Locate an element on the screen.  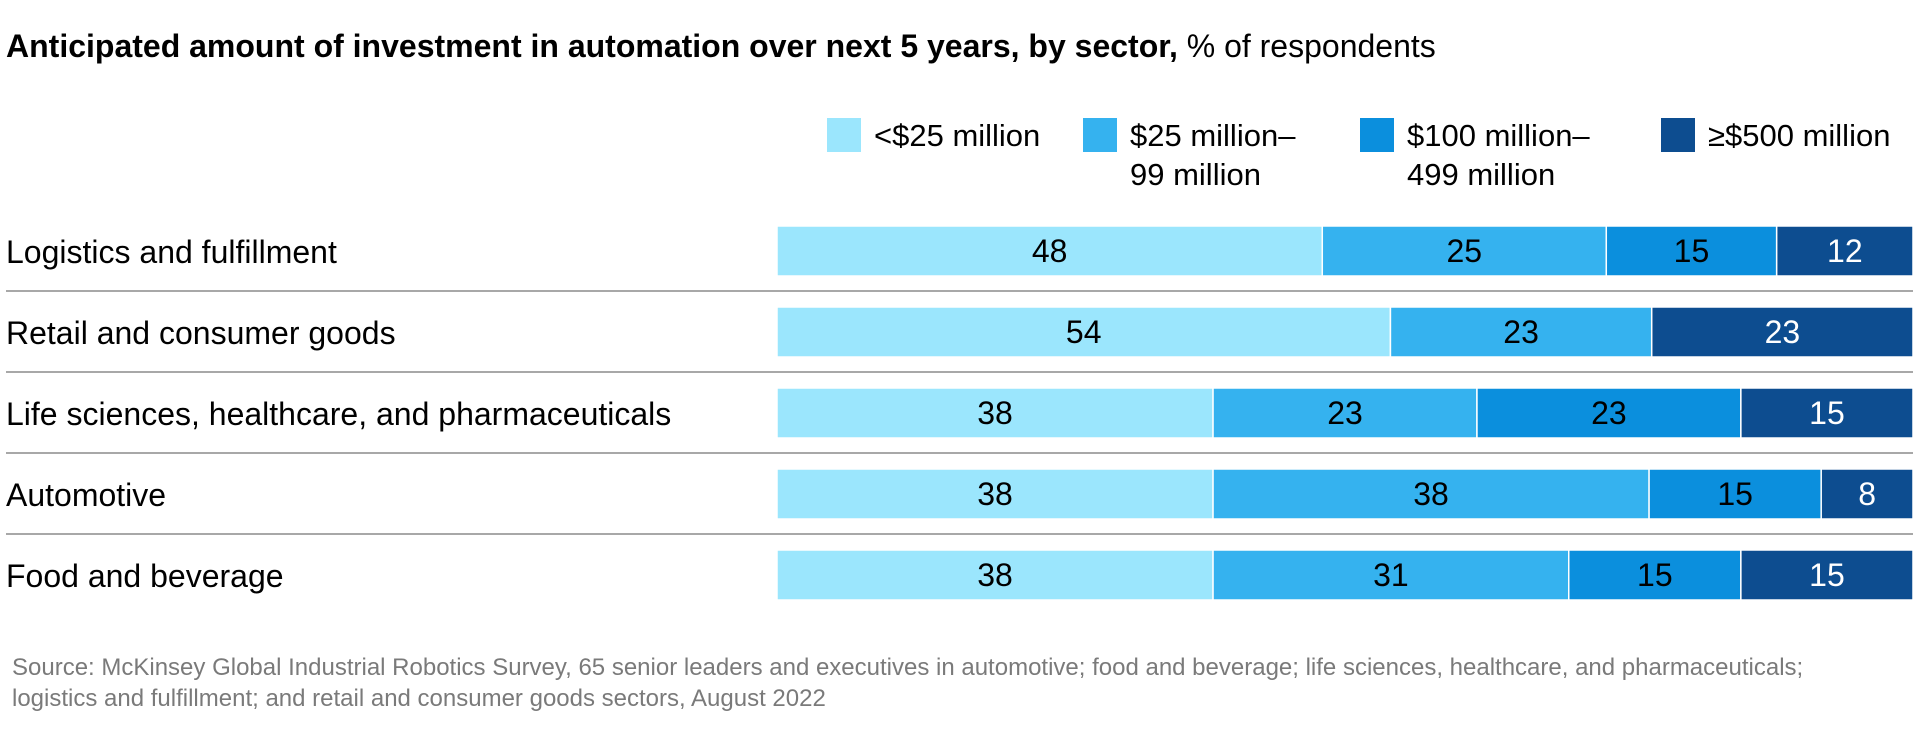
data-label-food-and-beverage-s1: 31 is located at coordinates (1391, 575).